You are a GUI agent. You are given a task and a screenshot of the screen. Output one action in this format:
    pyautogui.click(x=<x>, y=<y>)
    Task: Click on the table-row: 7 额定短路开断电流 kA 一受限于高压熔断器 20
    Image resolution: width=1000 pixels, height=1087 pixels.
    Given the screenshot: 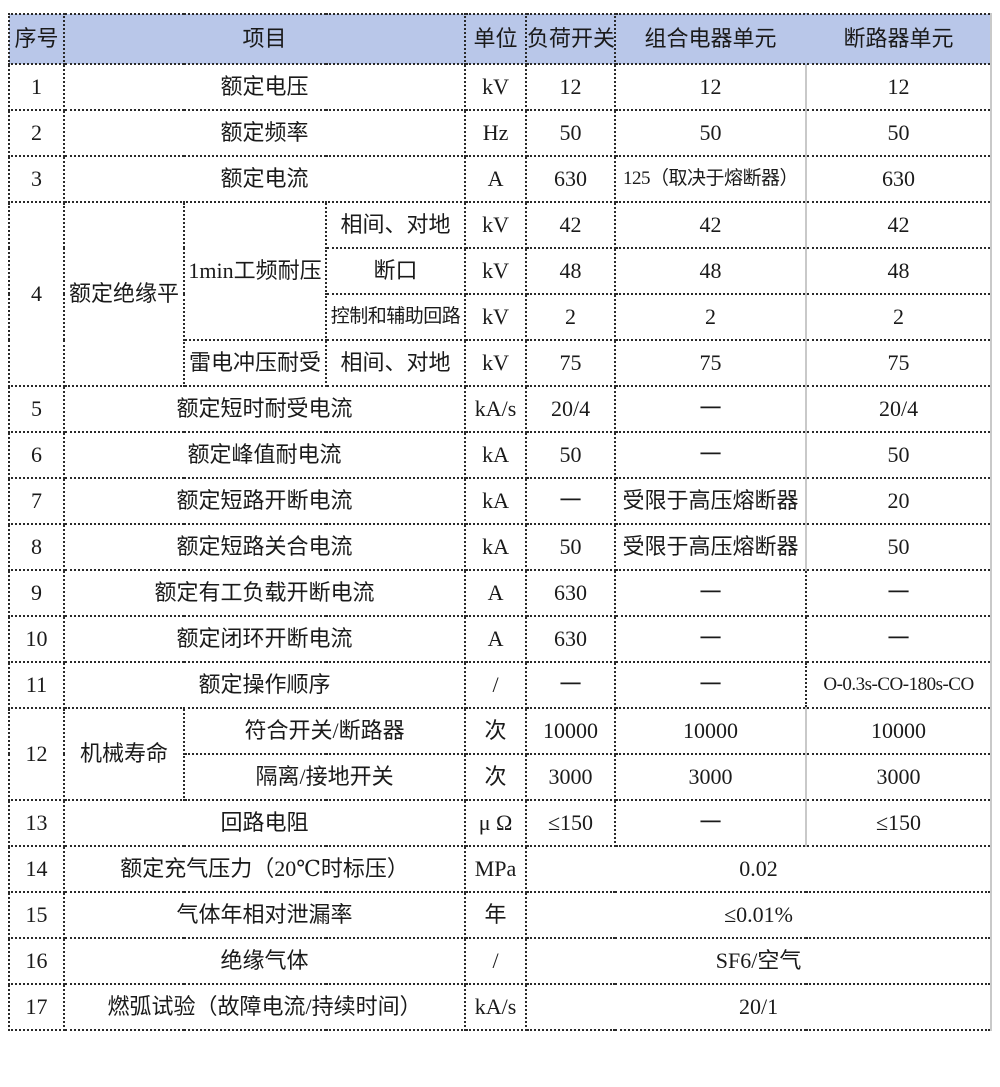 What is the action you would take?
    pyautogui.click(x=500, y=501)
    